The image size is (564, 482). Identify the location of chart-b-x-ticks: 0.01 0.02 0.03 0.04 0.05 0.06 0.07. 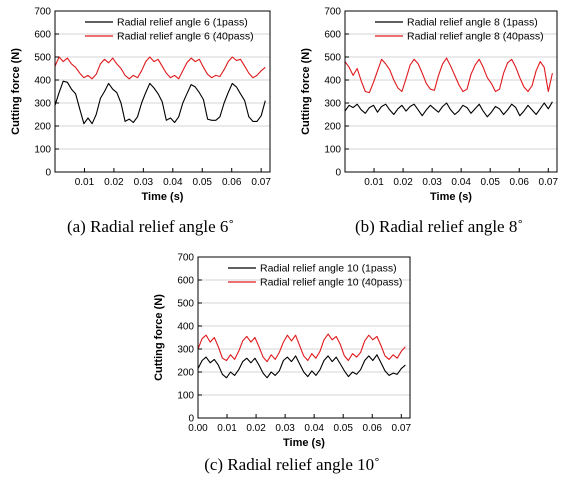
(461, 178).